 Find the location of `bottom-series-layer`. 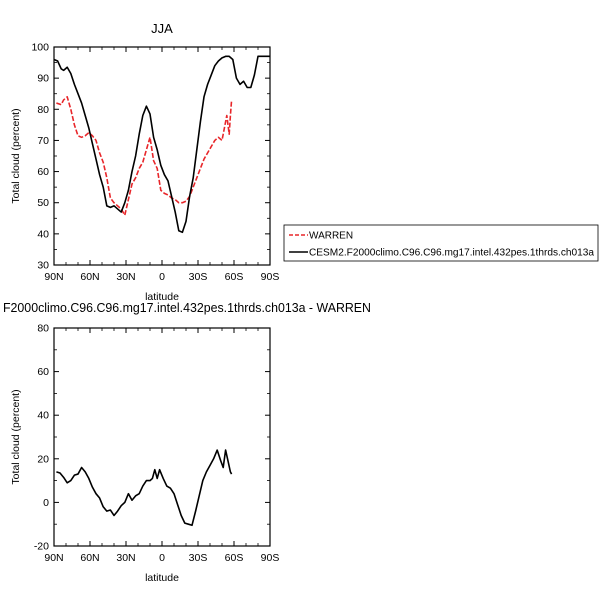

bottom-series-layer is located at coordinates (144, 488).